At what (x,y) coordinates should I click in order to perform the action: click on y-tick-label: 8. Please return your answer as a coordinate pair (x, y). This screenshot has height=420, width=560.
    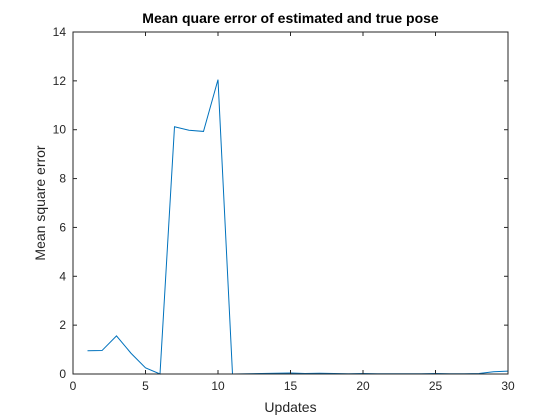
    Looking at the image, I should click on (62, 179).